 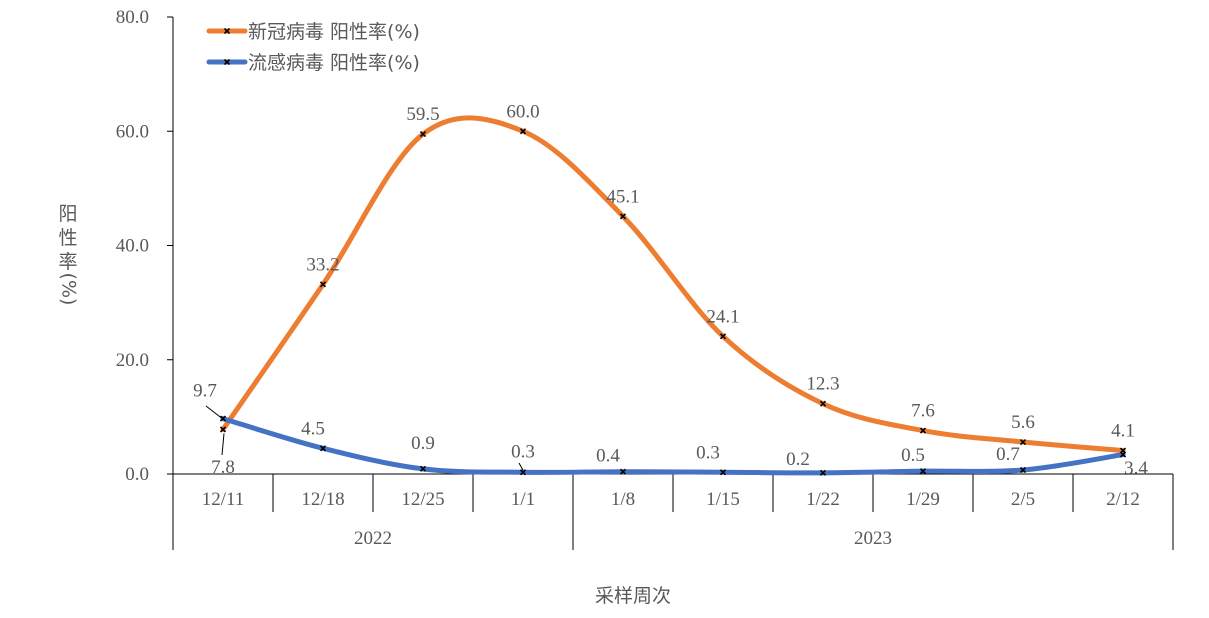 What do you see at coordinates (1123, 499) in the screenshot?
I see `x-tick-label: 2/12` at bounding box center [1123, 499].